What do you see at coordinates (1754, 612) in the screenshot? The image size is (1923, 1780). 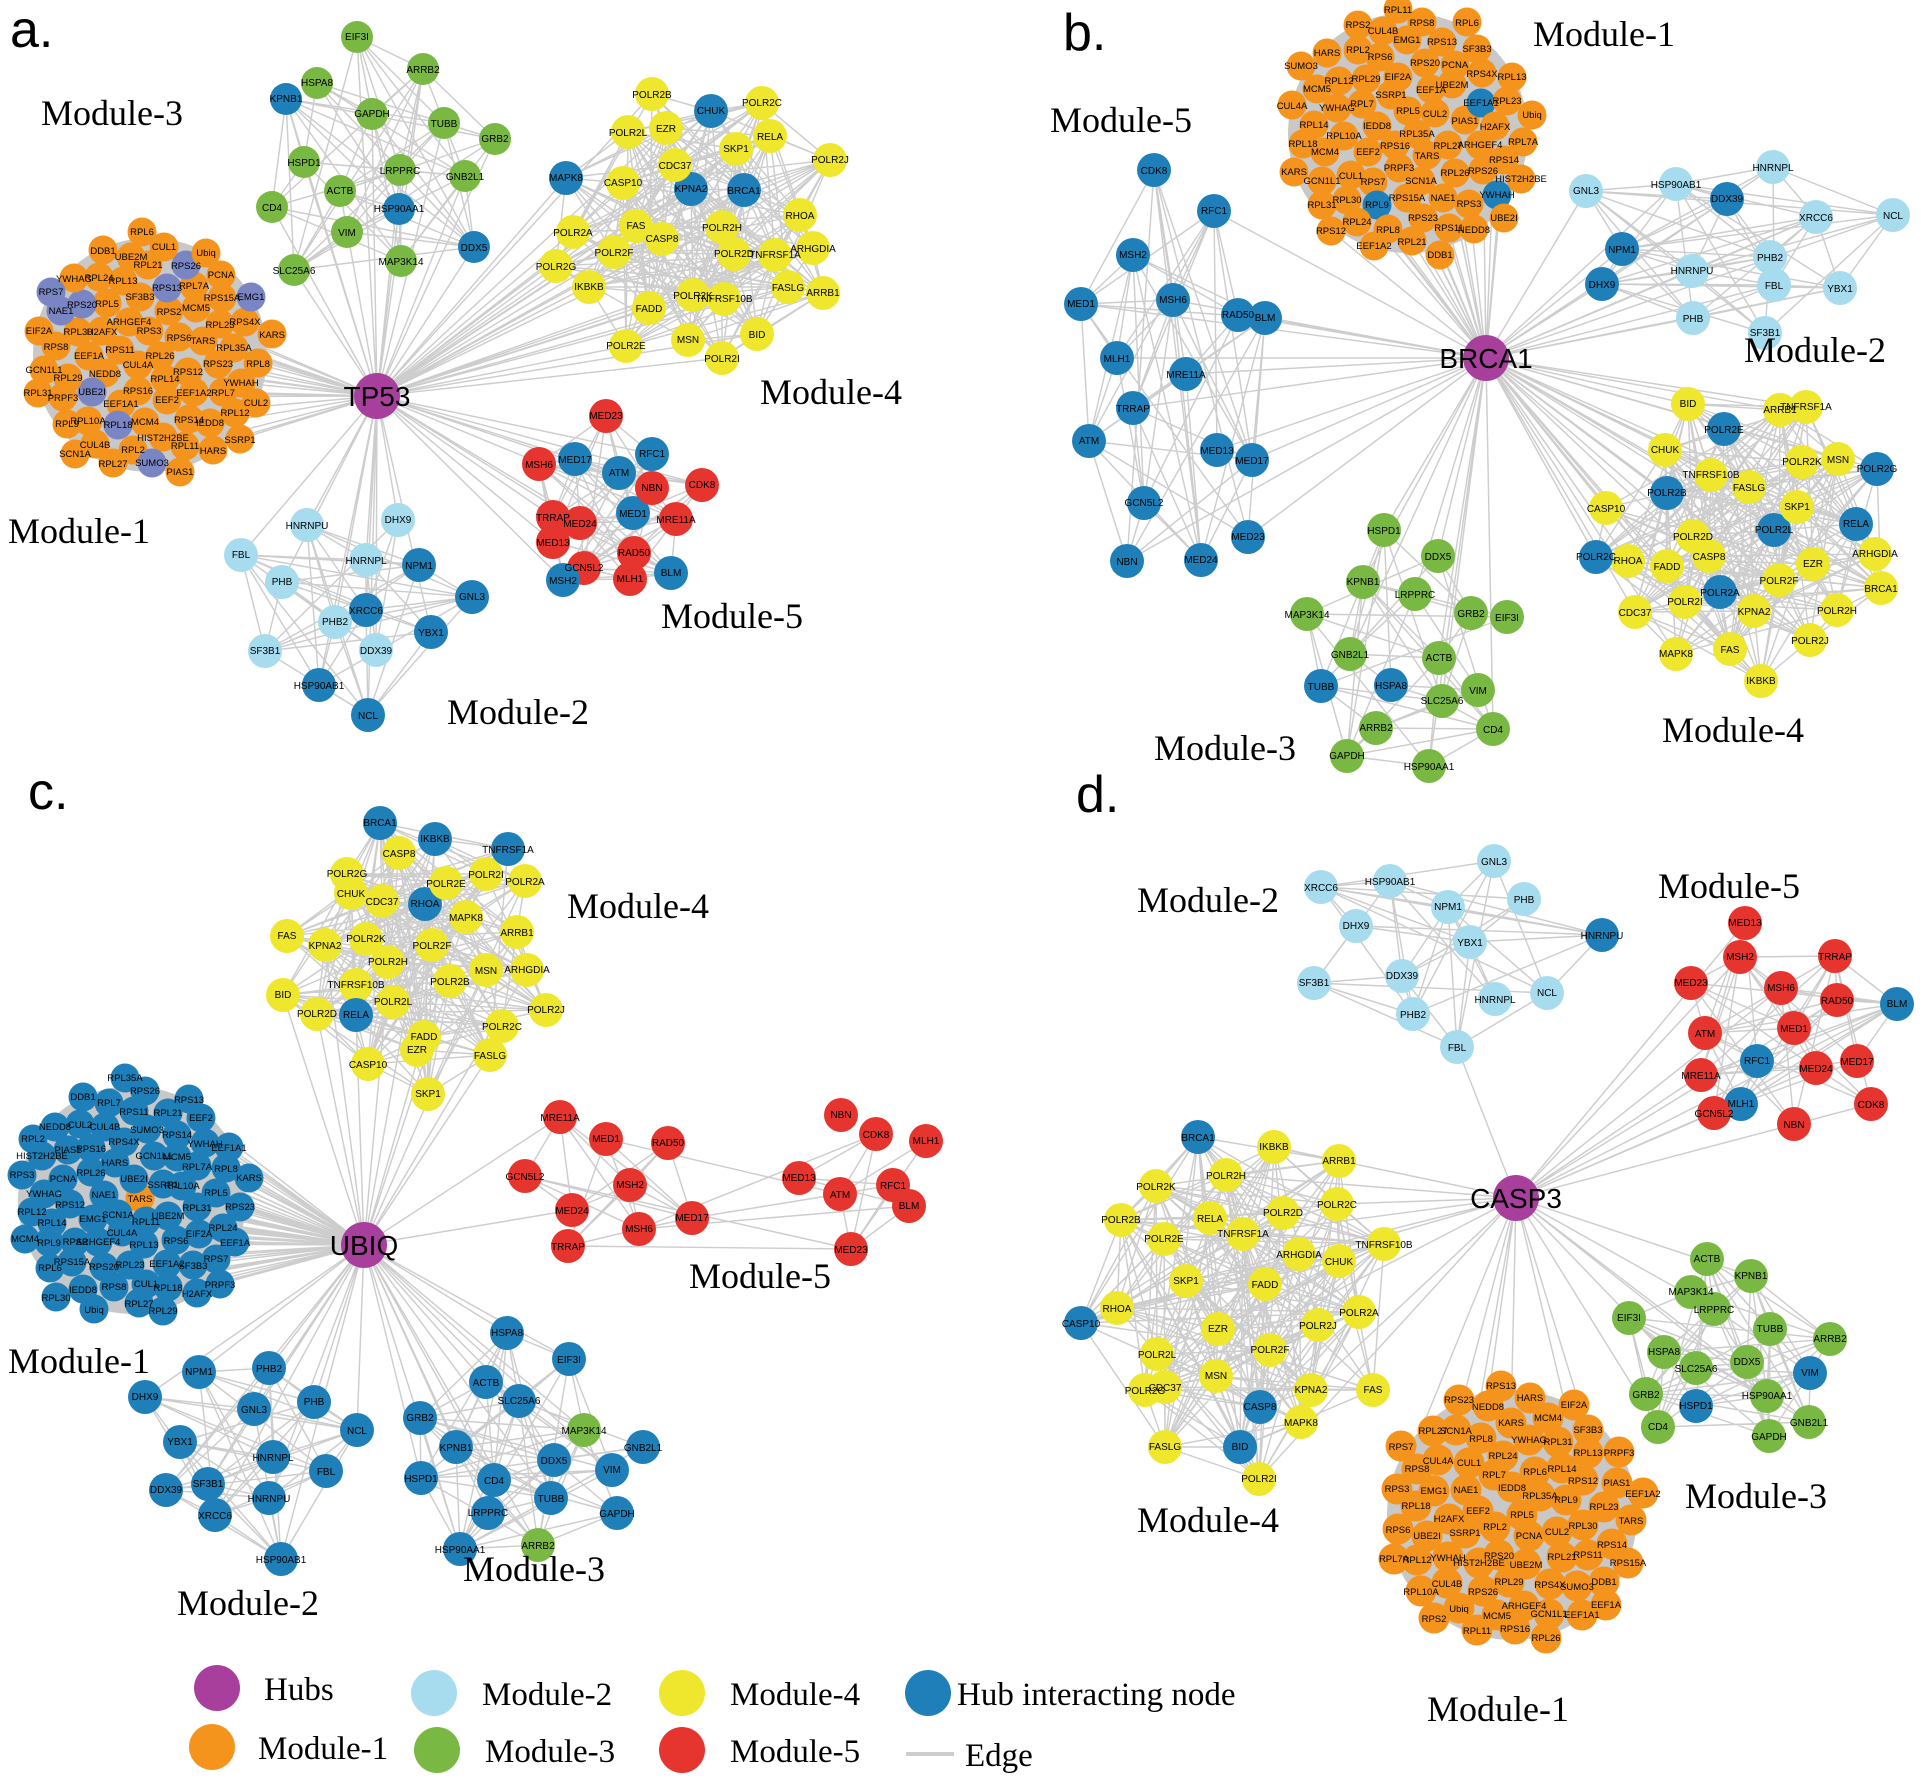 I see `svg-text: KPNA2` at bounding box center [1754, 612].